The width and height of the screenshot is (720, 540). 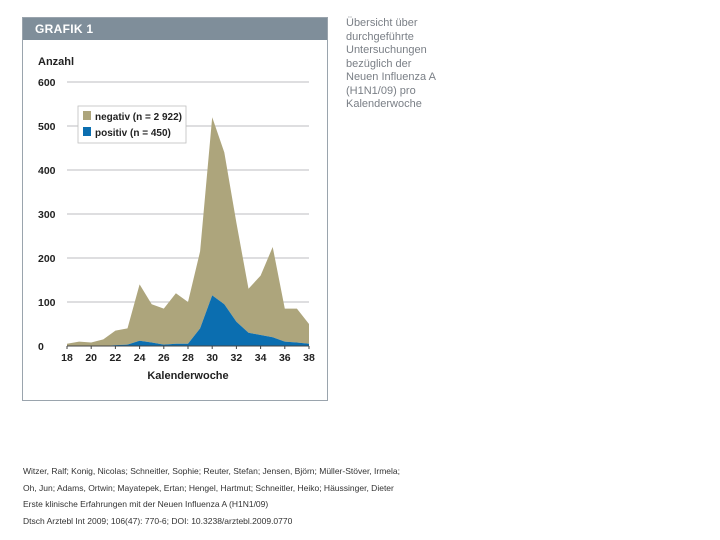 I want to click on y-tick-label: 500, so click(x=47, y=127).